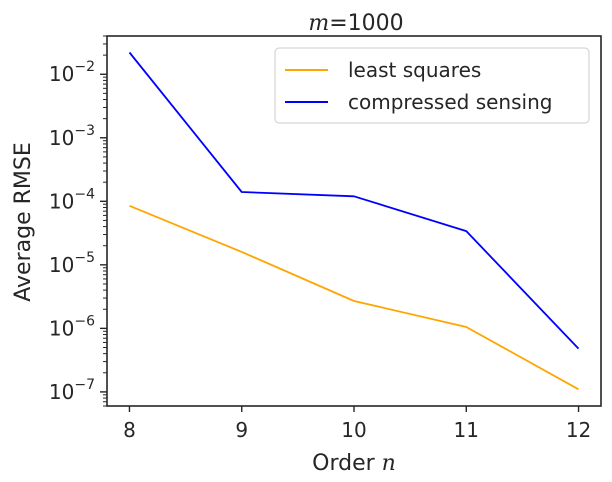  What do you see at coordinates (578, 430) in the screenshot?
I see `x-tick-label: 12` at bounding box center [578, 430].